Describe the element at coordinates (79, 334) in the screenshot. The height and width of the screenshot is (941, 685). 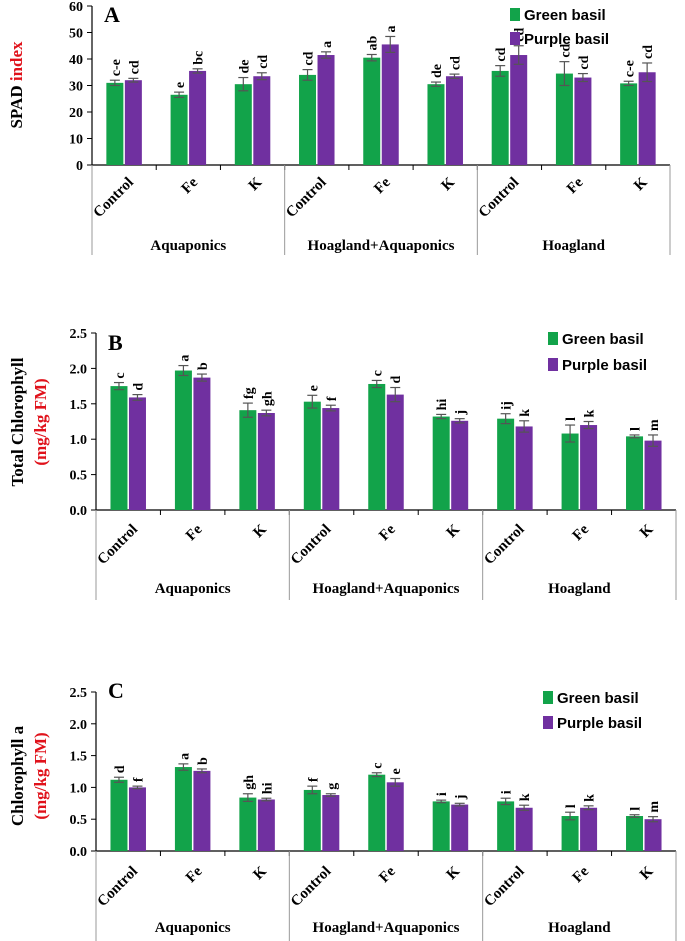
I see `y-tick-label: 2.5` at that location.